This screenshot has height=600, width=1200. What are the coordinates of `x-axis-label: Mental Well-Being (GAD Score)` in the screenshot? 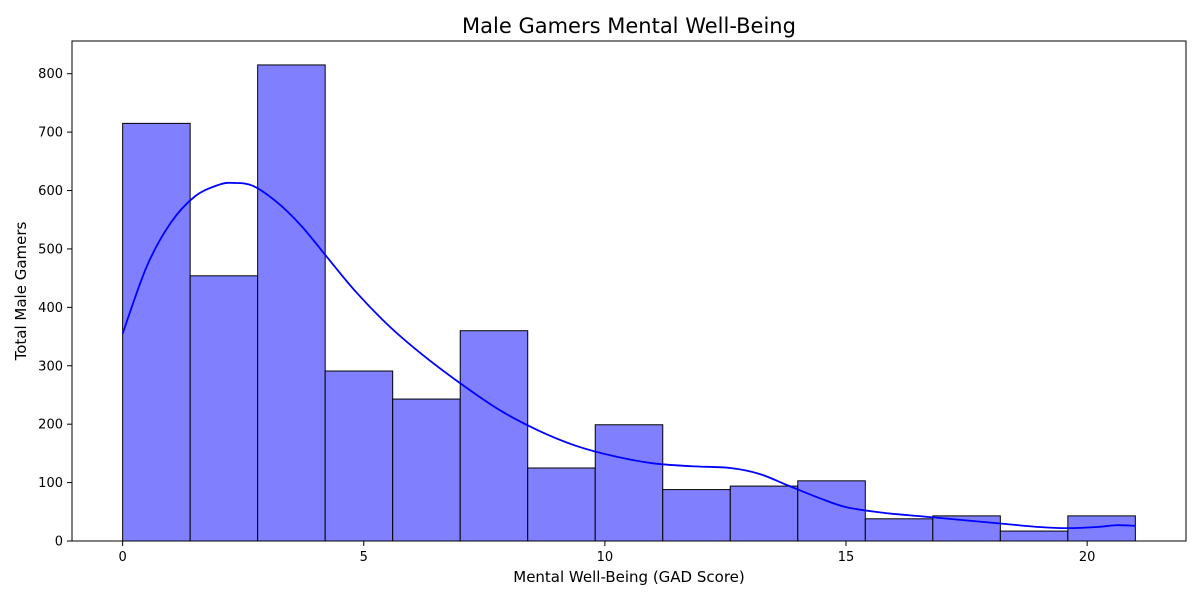 It's located at (628, 577).